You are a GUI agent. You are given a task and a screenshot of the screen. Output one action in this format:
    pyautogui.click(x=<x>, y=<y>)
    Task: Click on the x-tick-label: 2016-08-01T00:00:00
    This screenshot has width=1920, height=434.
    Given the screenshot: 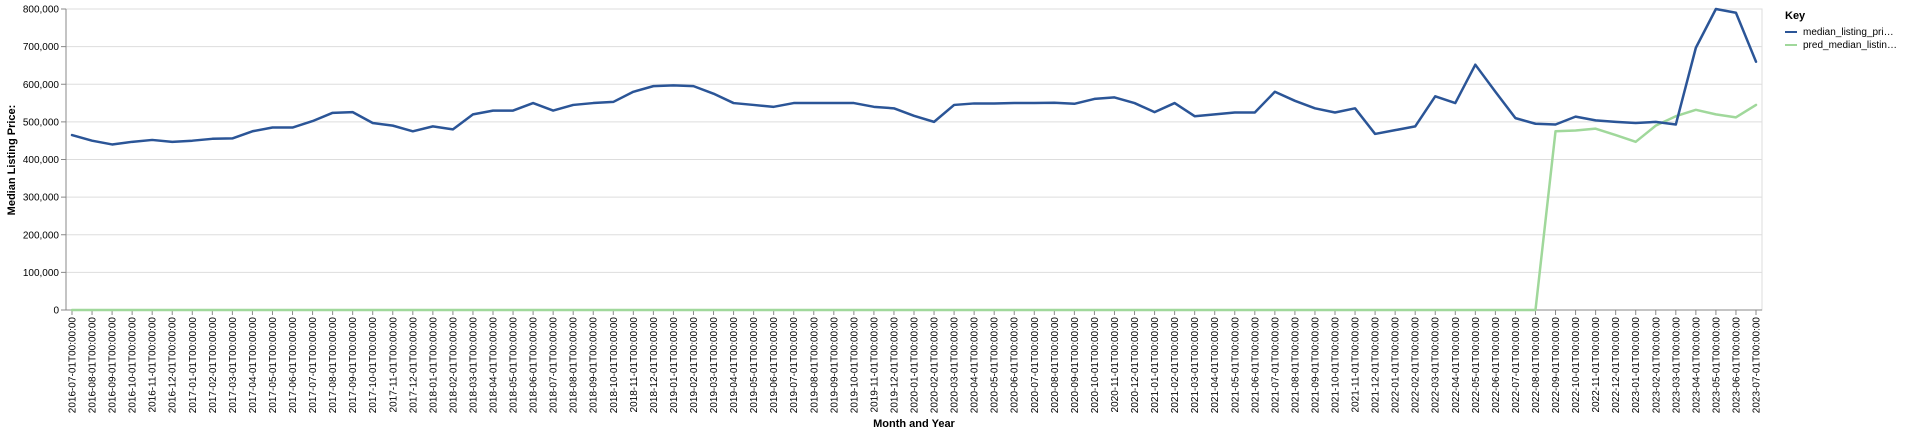 What is the action you would take?
    pyautogui.click(x=93, y=365)
    